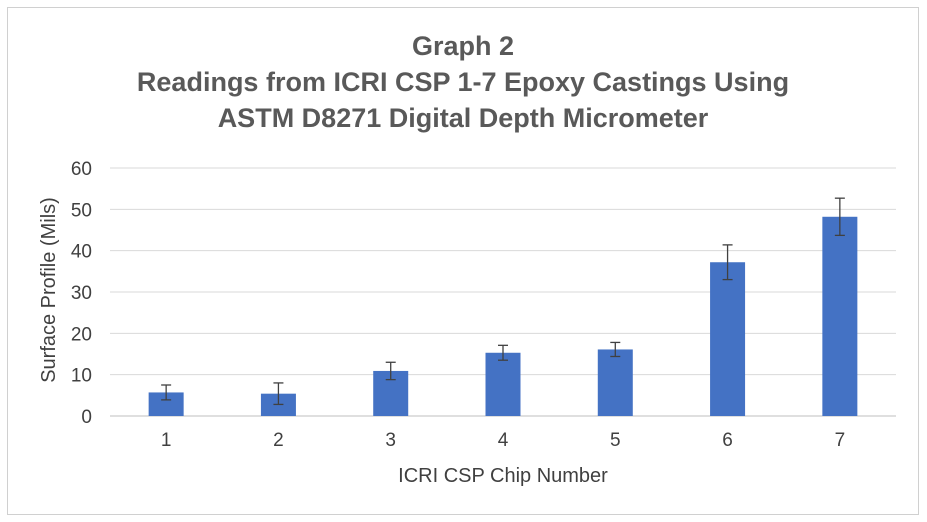  Describe the element at coordinates (81, 210) in the screenshot. I see `y-tick-label: 50` at that location.